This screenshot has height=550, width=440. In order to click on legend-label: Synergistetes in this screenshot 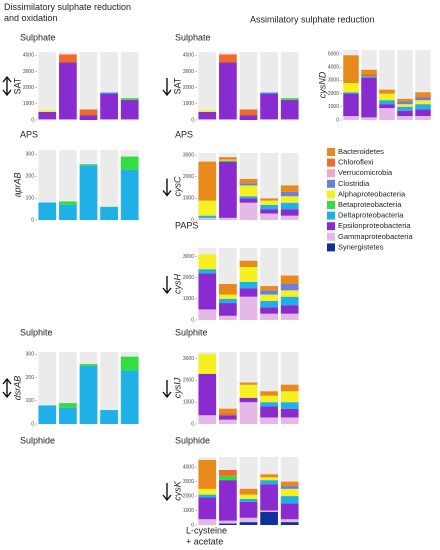, I will do `click(361, 246)`.